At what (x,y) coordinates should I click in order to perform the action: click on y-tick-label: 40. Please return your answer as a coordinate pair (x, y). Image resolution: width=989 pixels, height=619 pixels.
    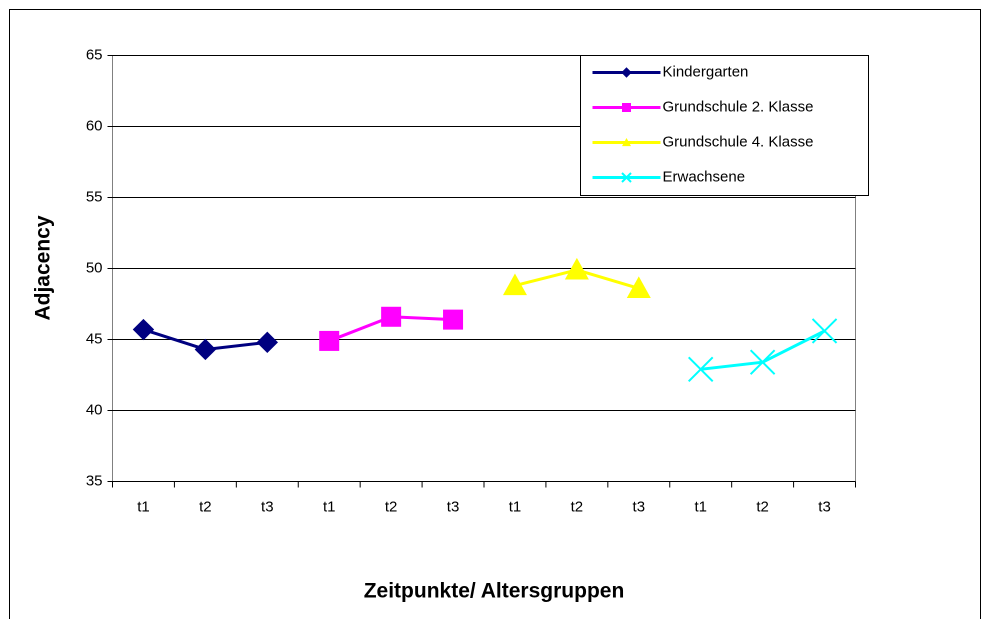
    Looking at the image, I should click on (94, 409).